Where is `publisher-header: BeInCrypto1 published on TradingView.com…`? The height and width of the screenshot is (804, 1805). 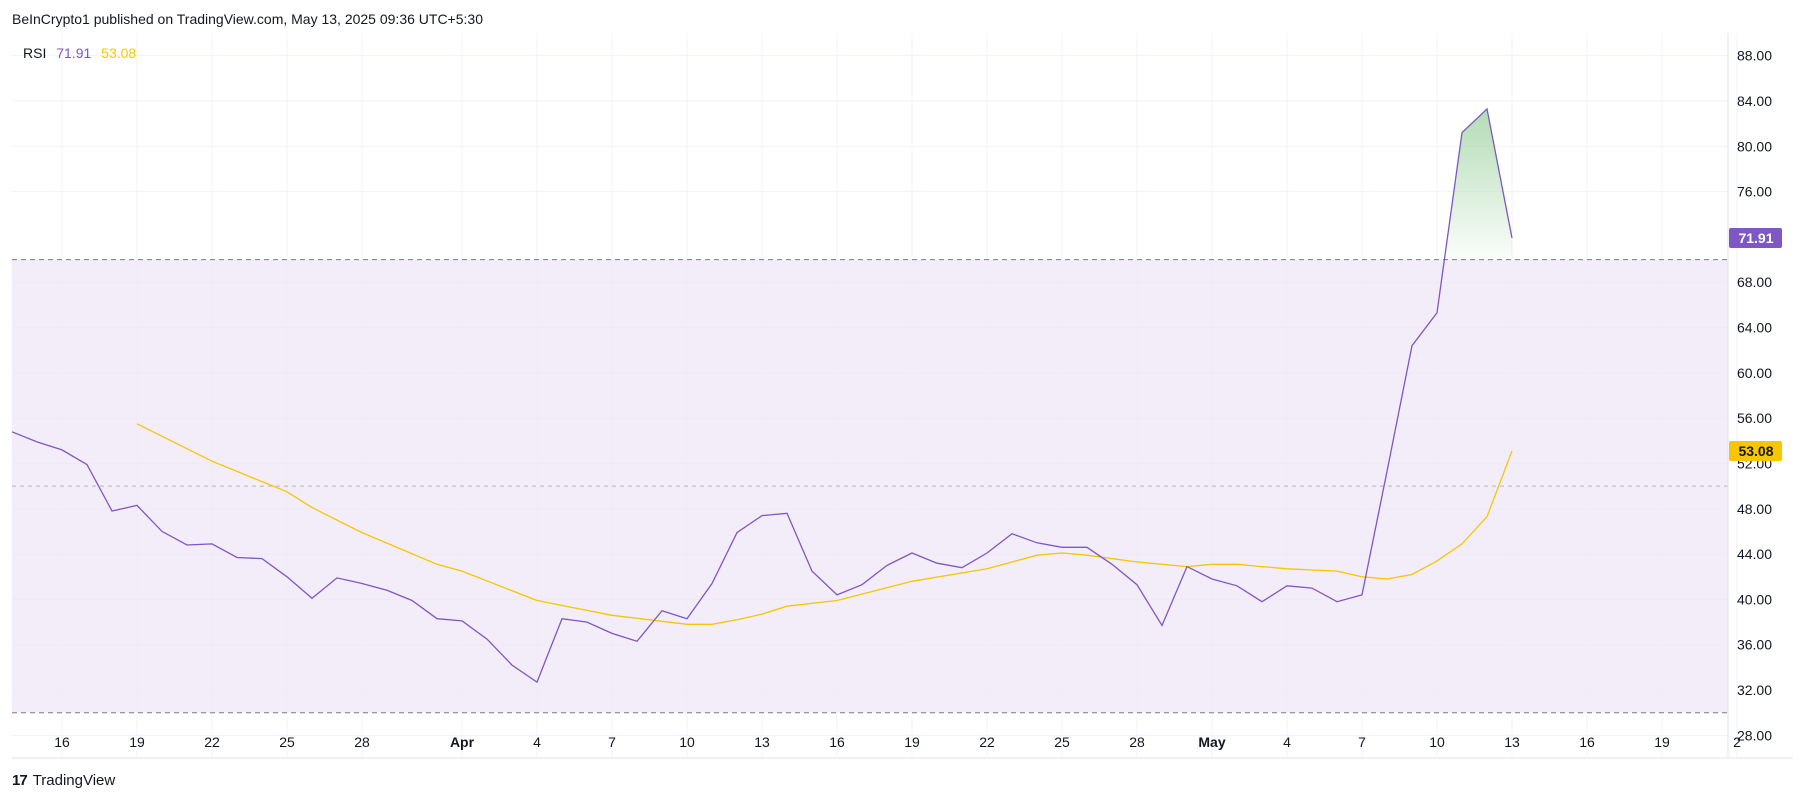
publisher-header: BeInCrypto1 published on TradingView.com… is located at coordinates (247, 19).